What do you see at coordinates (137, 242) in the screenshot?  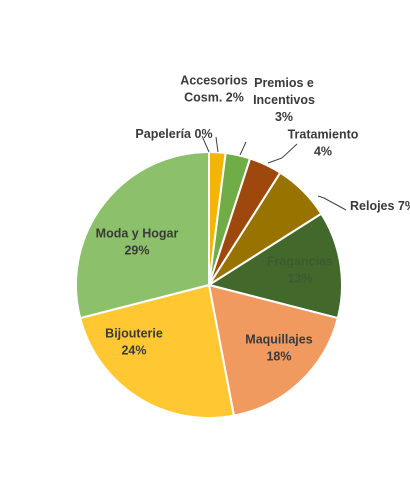 I see `label-moda-y-hogar: Moda y Hogar 29%` at bounding box center [137, 242].